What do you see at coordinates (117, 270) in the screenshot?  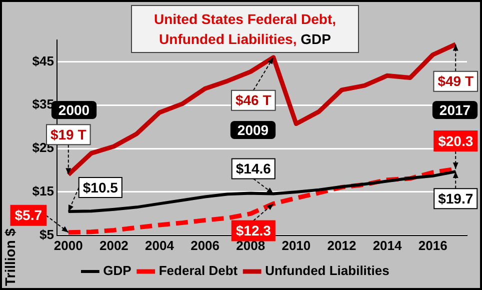 I see `legend-label: GDP` at bounding box center [117, 270].